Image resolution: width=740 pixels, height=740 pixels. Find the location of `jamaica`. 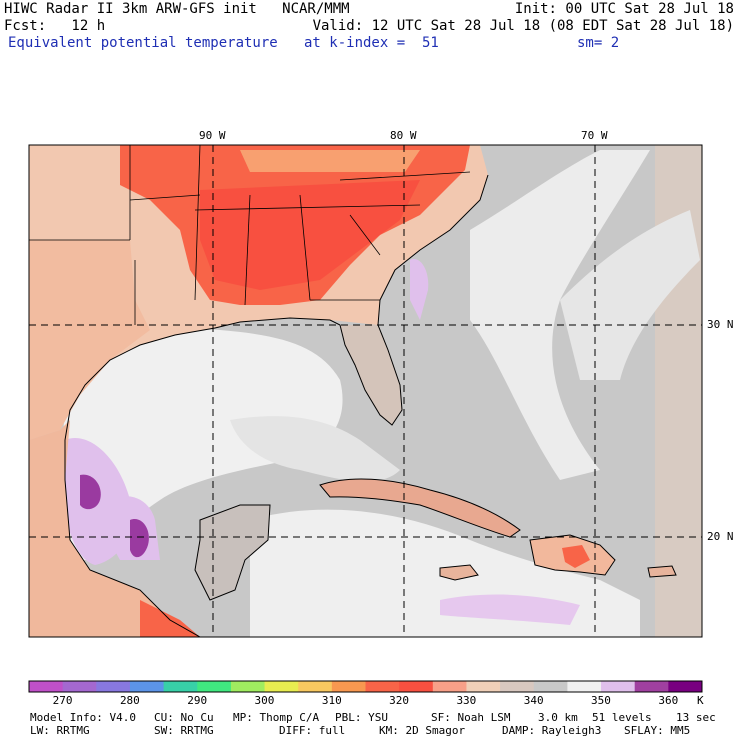

jamaica is located at coordinates (459, 572).